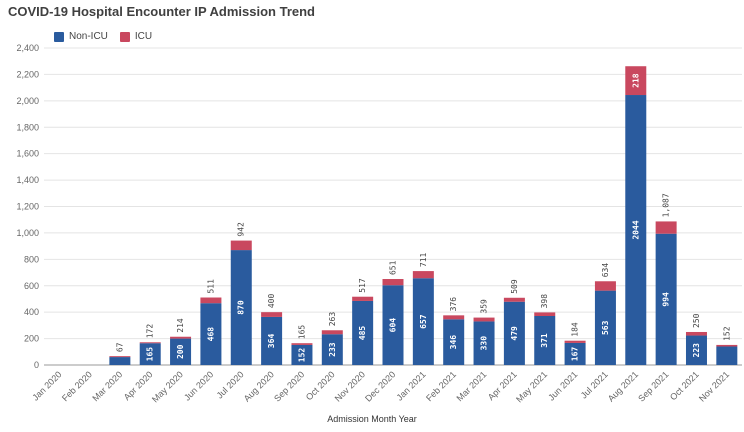 This screenshot has width=744, height=432. I want to click on y-tick-label: 2,200, so click(27, 74).